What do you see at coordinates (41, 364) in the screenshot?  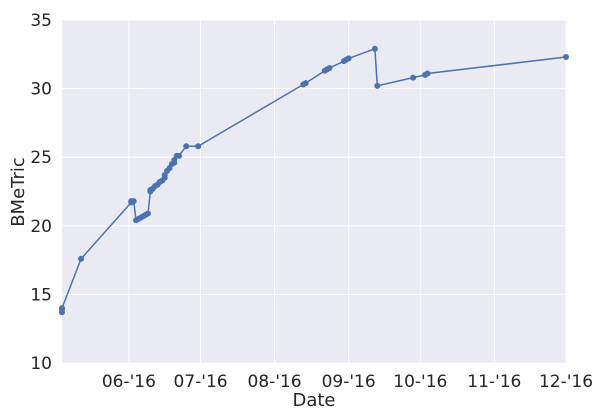 I see `y-tick-label: 10` at bounding box center [41, 364].